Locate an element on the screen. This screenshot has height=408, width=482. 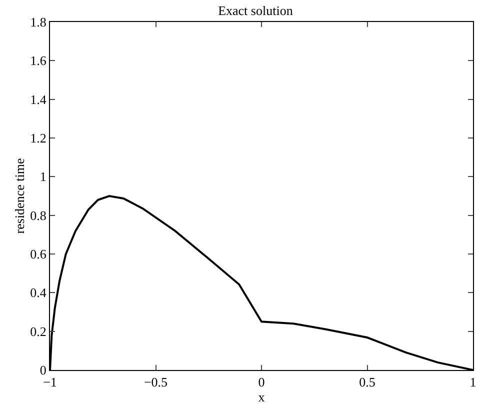
x-tick-label: −0.5 is located at coordinates (156, 382).